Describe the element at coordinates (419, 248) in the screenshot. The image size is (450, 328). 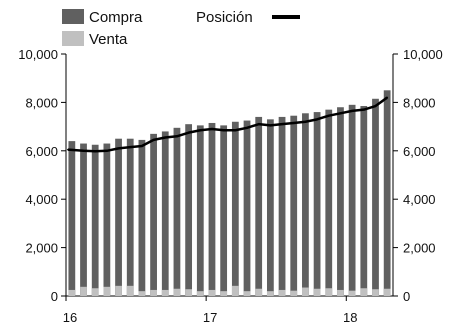
I see `y-tick-label-right: 2,000` at that location.